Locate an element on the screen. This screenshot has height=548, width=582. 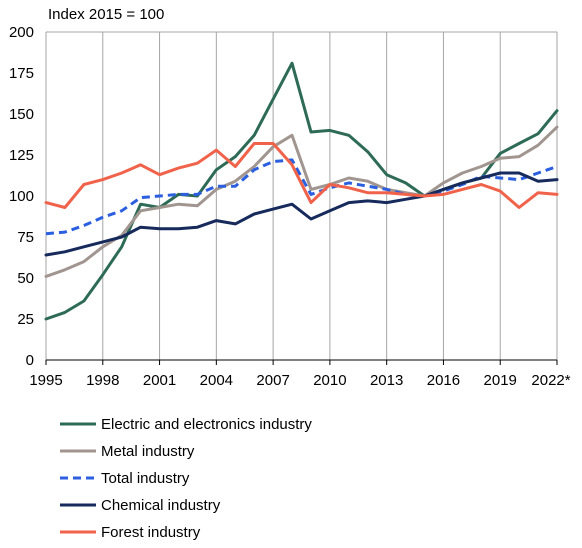
y-tick-label: 0 is located at coordinates (30, 360).